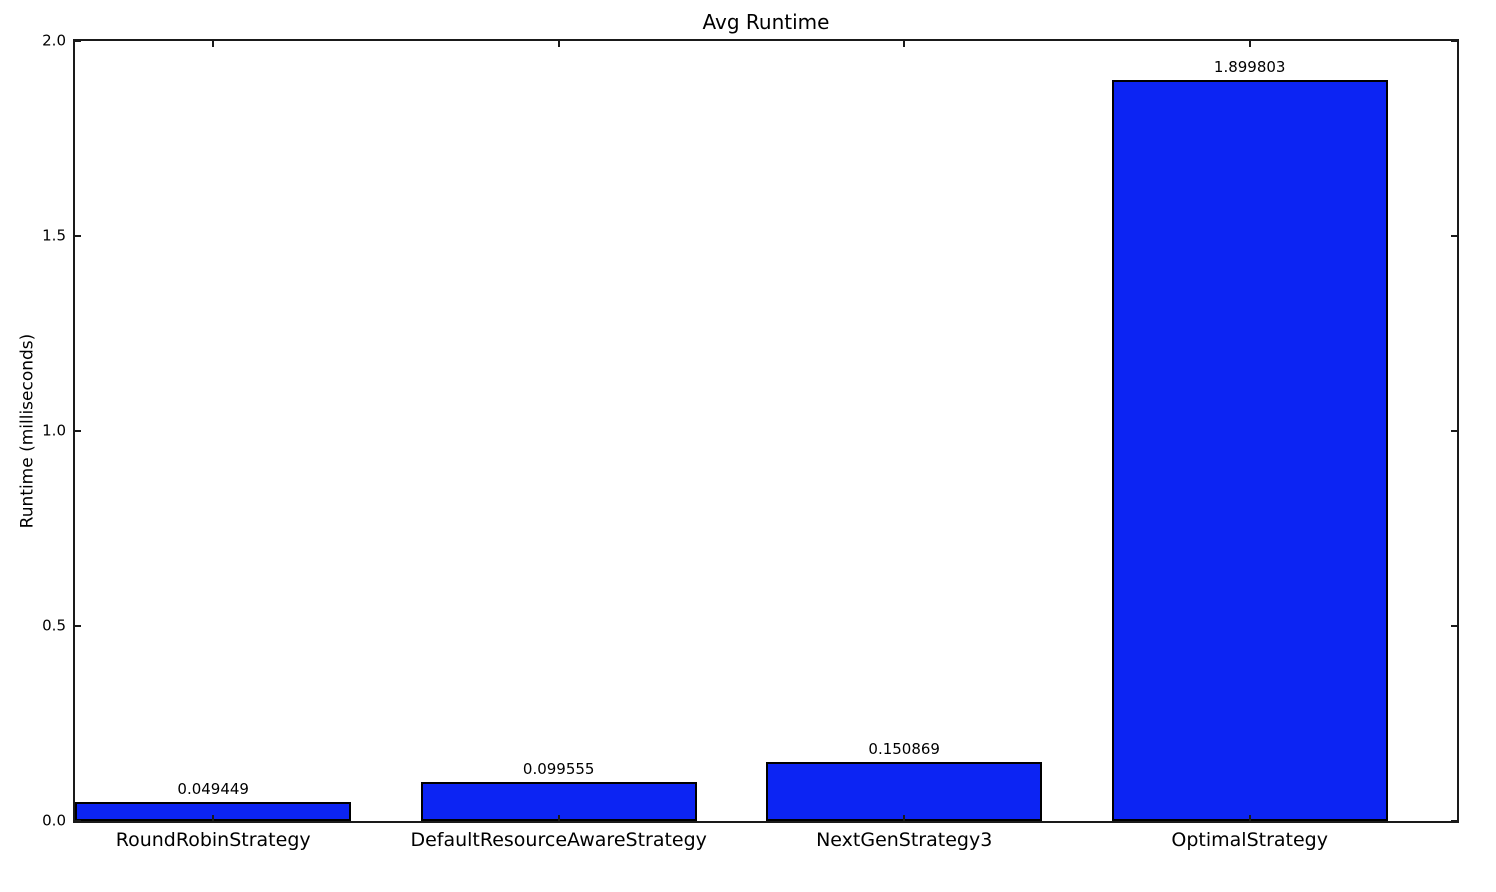  What do you see at coordinates (766, 22) in the screenshot?
I see `chart-title: Avg Runtime` at bounding box center [766, 22].